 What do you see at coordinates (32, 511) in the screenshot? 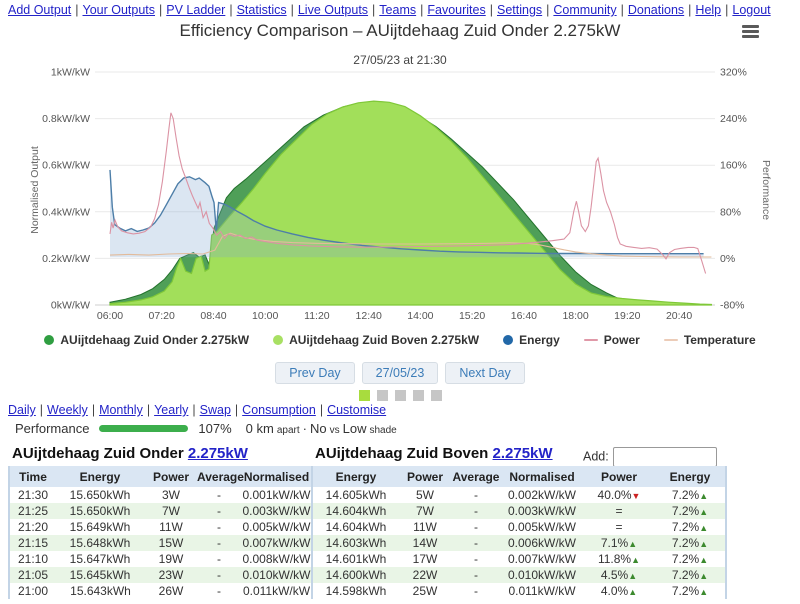
I see `table-cell: 21:25` at bounding box center [32, 511].